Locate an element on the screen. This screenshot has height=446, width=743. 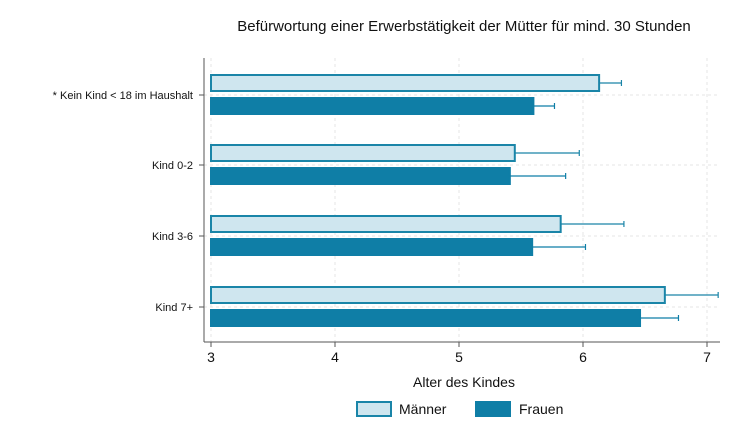
y-tick-label-0: * Kein Kind < 18 im Haushalt is located at coordinates (123, 96).